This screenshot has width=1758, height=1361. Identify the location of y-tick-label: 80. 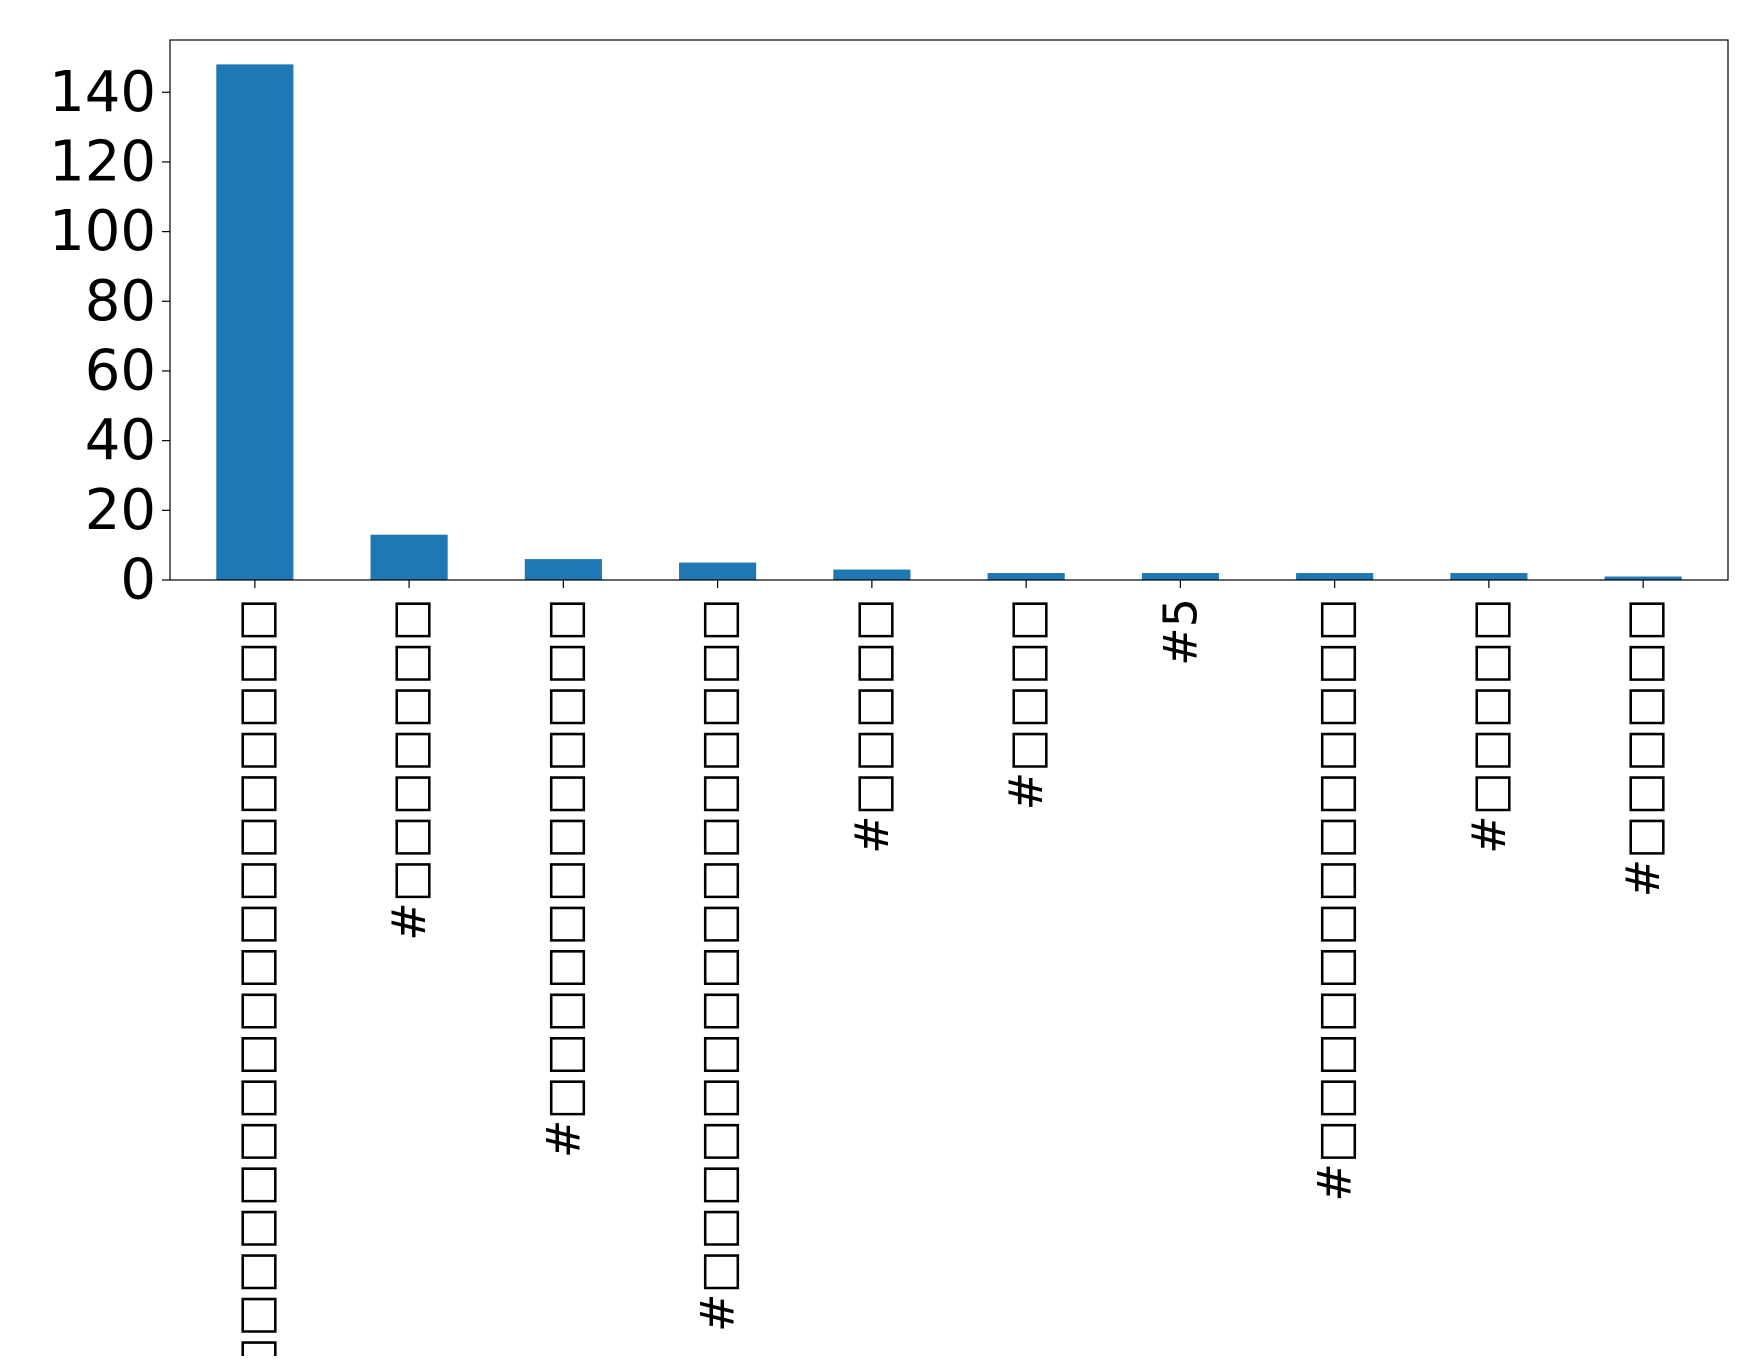
(120, 301).